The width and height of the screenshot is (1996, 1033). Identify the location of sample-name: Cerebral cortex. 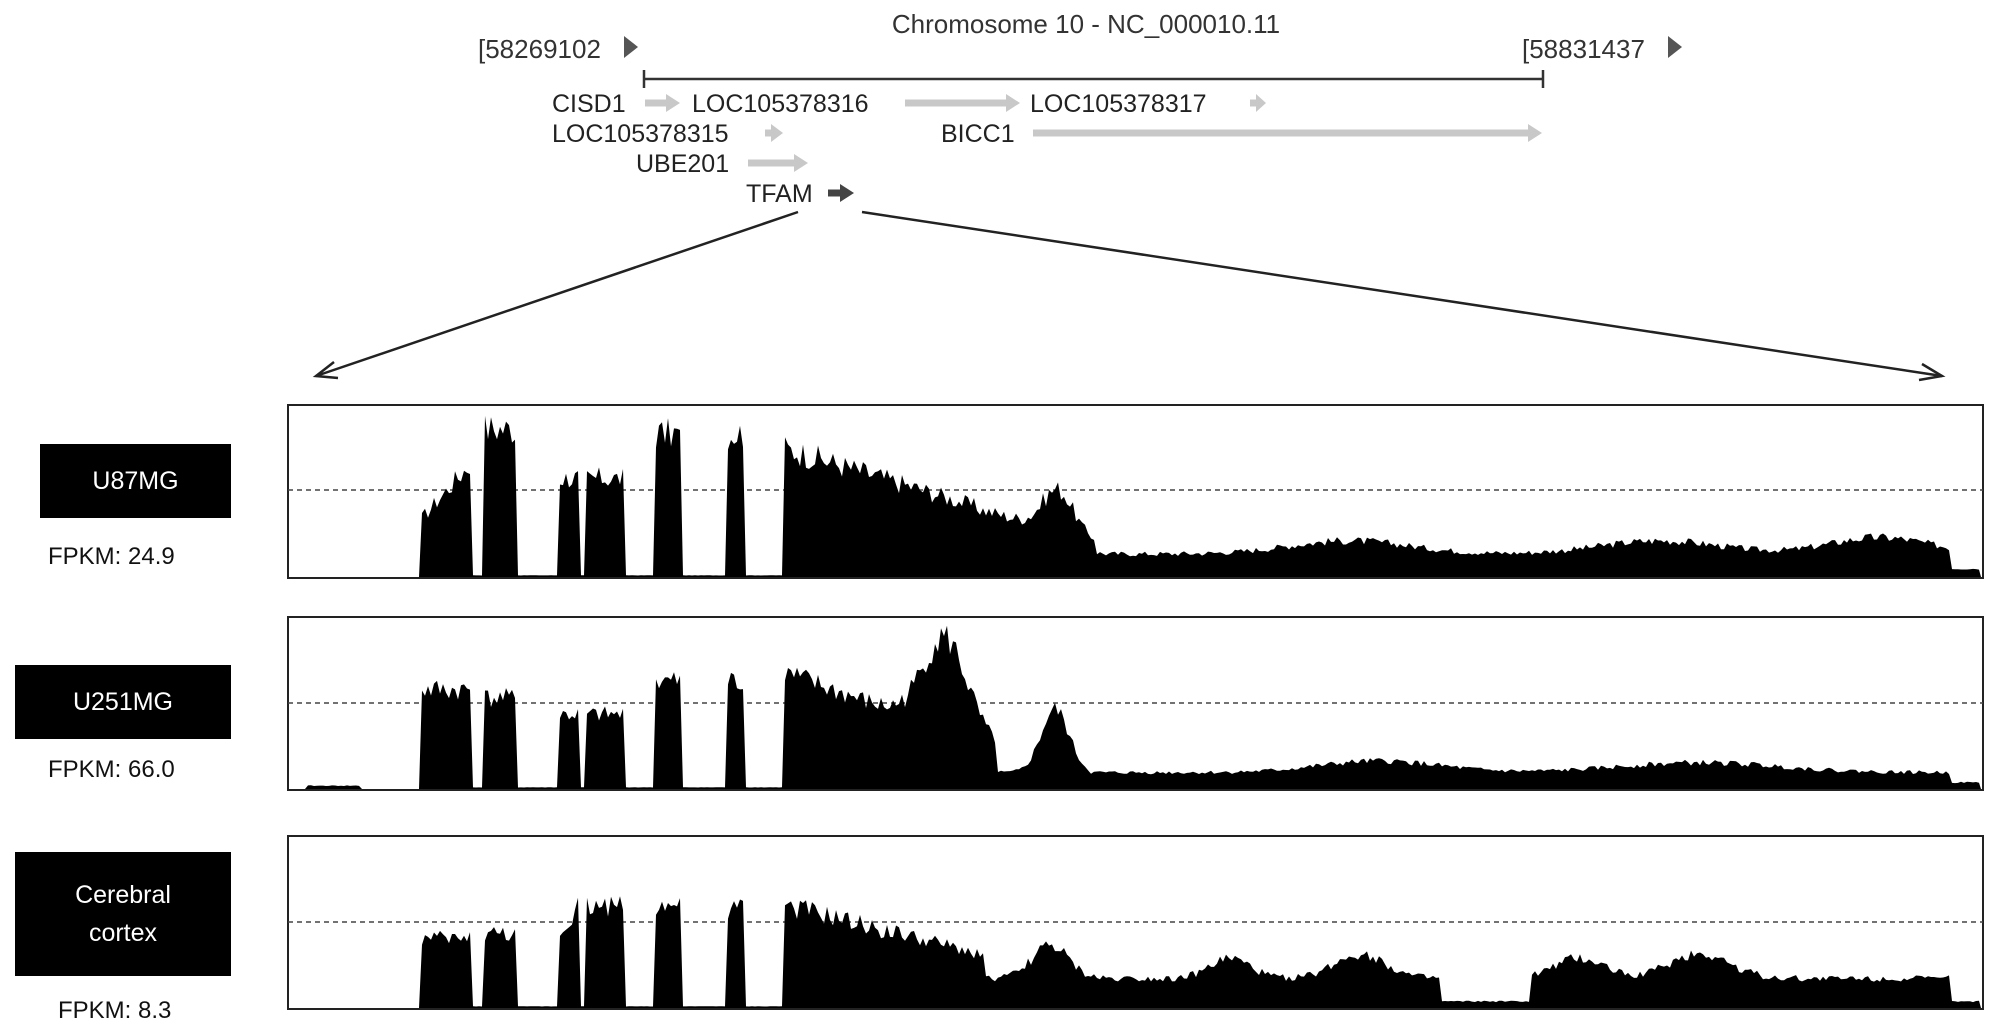
(123, 914).